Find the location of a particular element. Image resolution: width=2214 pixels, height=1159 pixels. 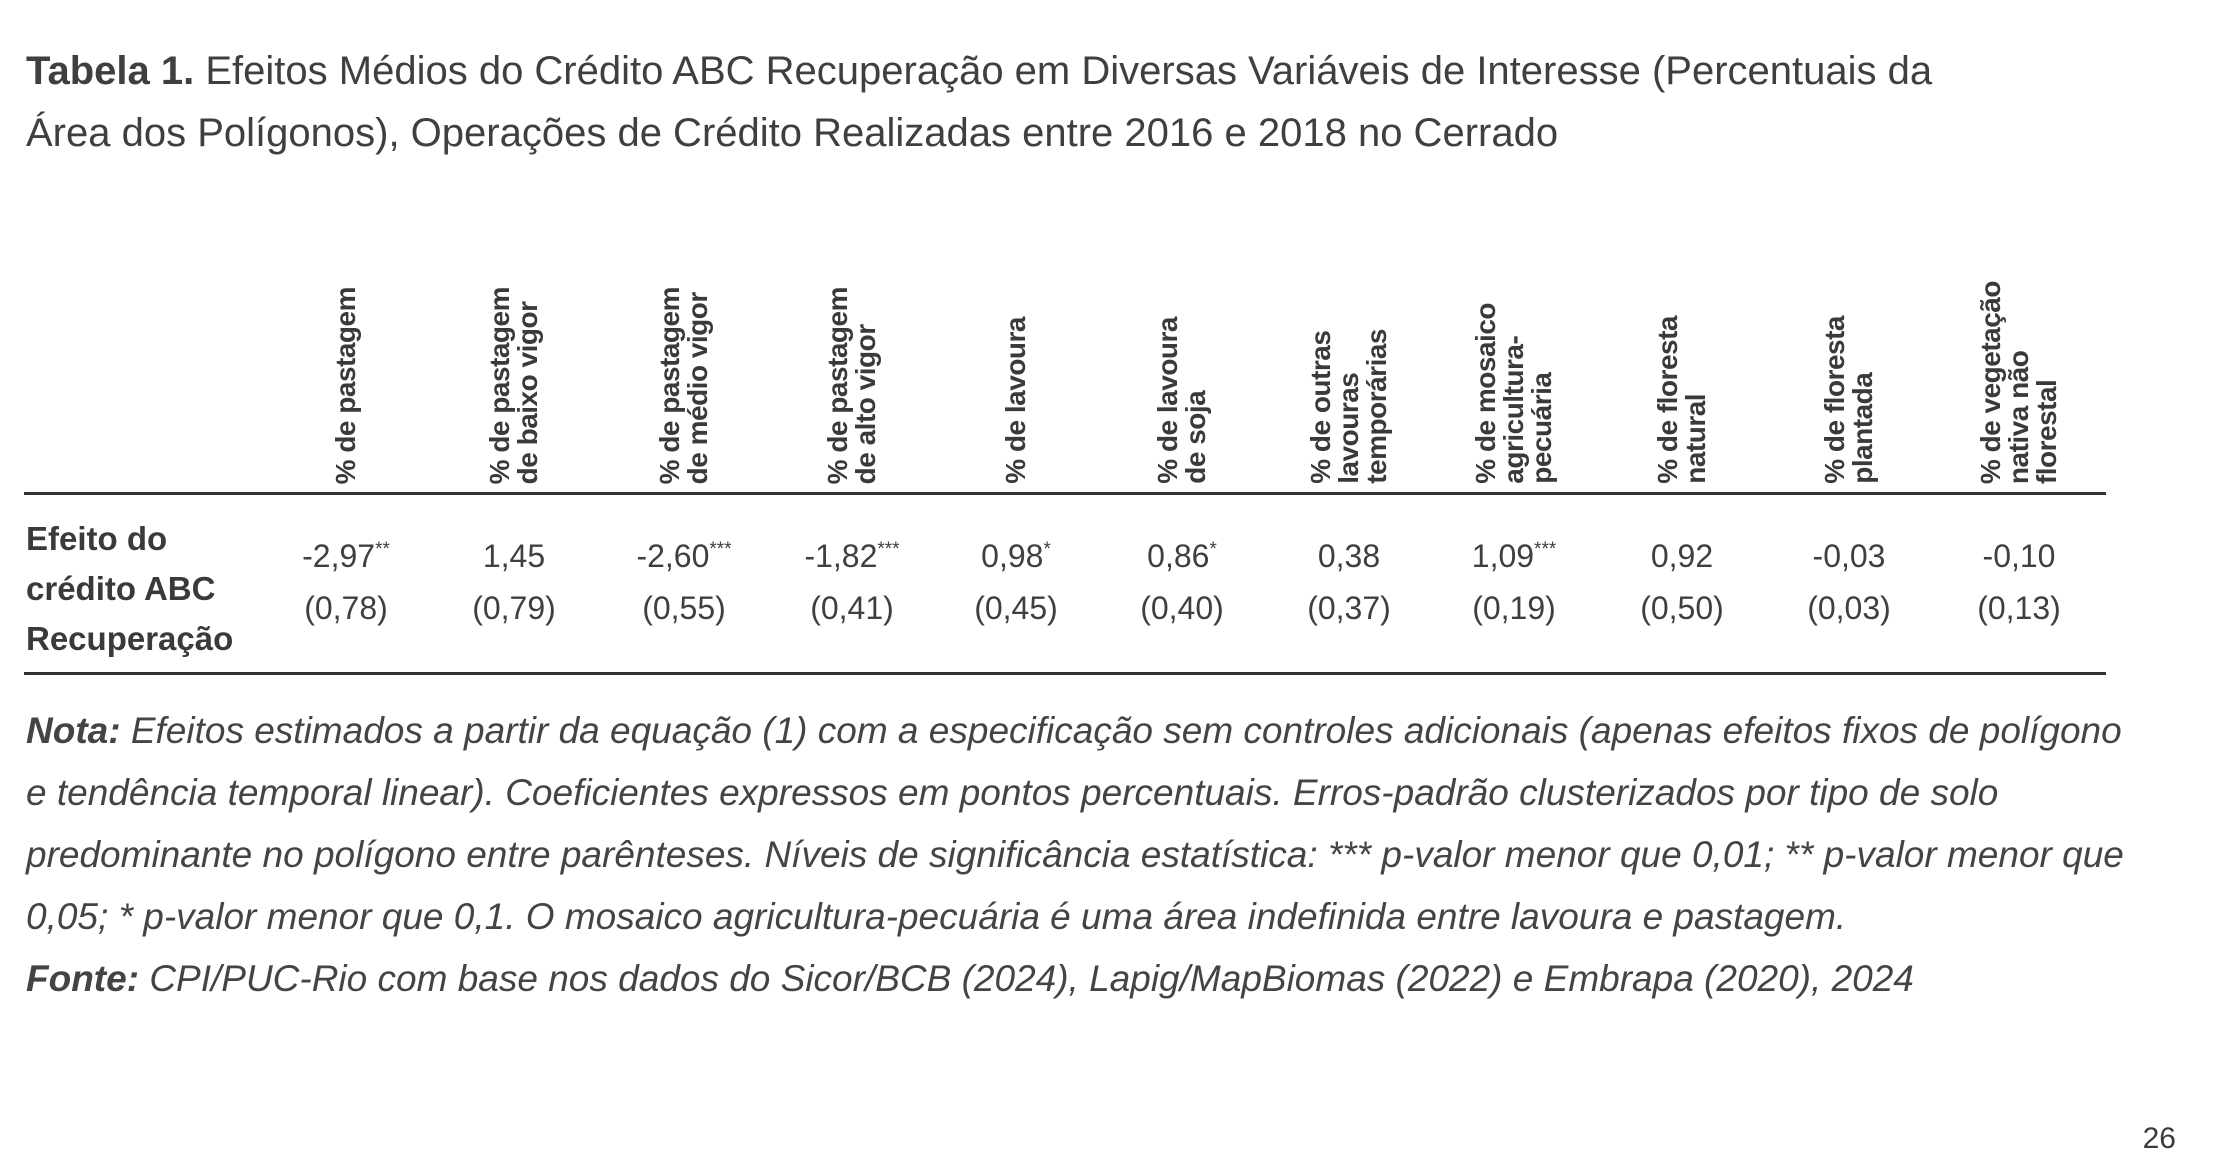

table-rule-bottom is located at coordinates (1065, 673).